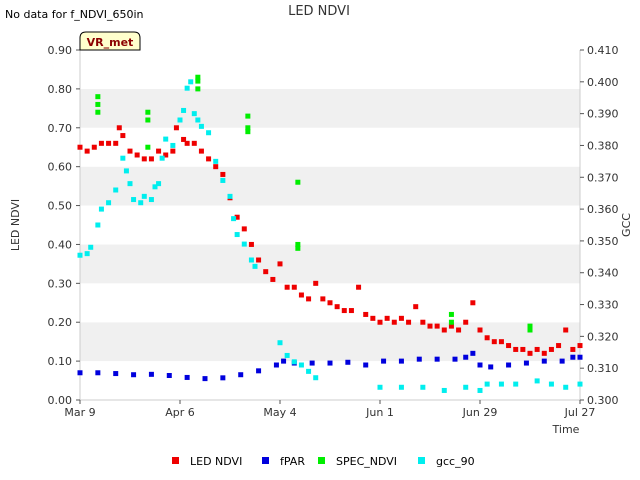  I want to click on y-tick-label: 0.70, so click(60, 128).